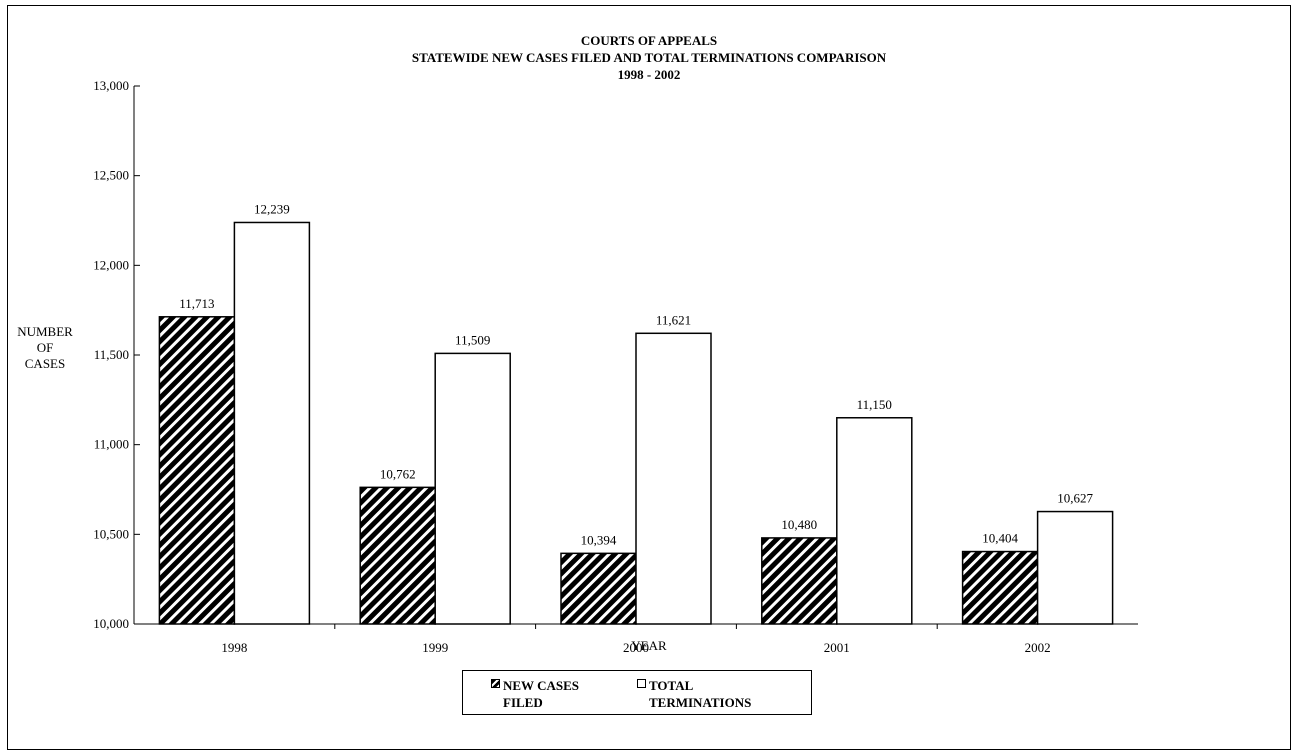 The width and height of the screenshot is (1298, 755). Describe the element at coordinates (673, 478) in the screenshot. I see `bar-terminations-2000` at that location.